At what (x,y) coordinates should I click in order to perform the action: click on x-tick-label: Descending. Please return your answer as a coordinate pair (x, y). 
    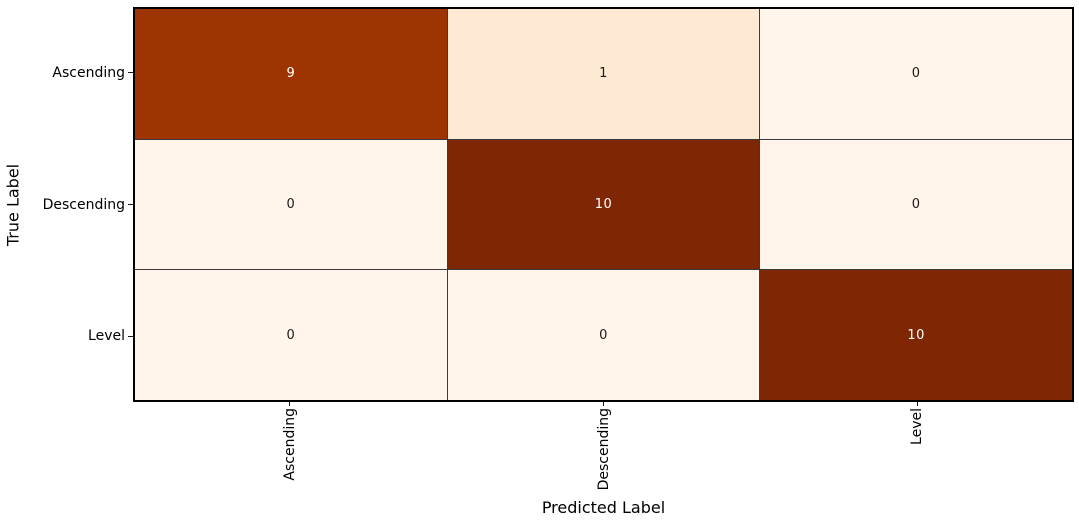
    Looking at the image, I should click on (603, 449).